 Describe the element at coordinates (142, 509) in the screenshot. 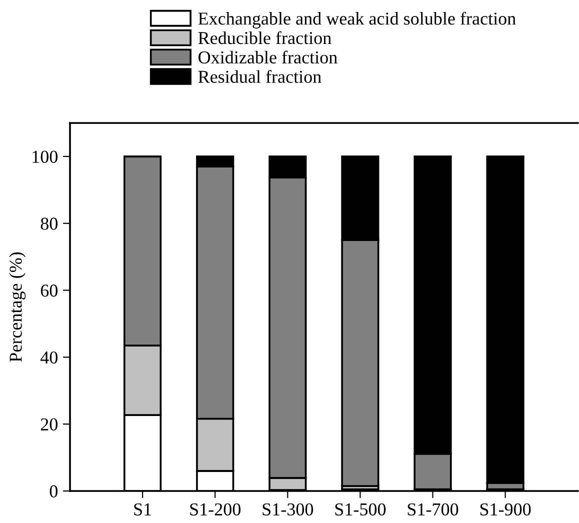

I see `x-tick-label: S1` at that location.